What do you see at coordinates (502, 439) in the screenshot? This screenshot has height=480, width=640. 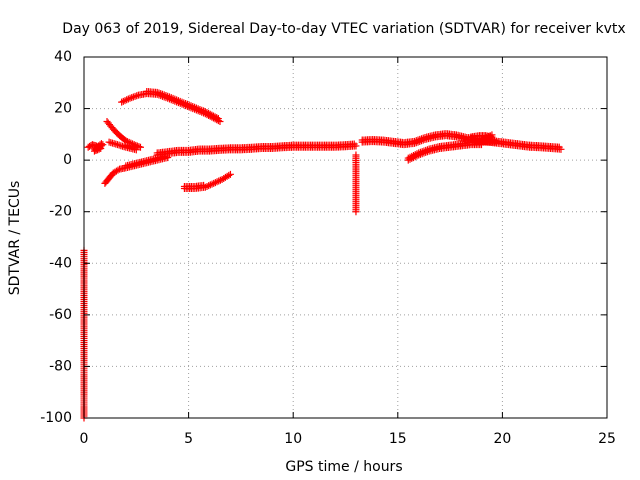 I see `x-tick-label: 20` at bounding box center [502, 439].